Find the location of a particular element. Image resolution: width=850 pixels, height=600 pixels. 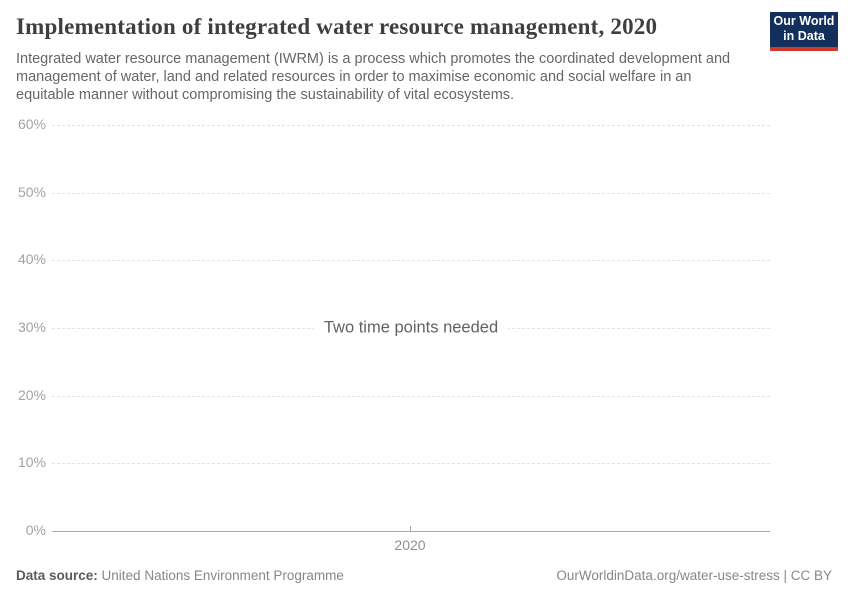

data-source-label: Data source: is located at coordinates (57, 575).